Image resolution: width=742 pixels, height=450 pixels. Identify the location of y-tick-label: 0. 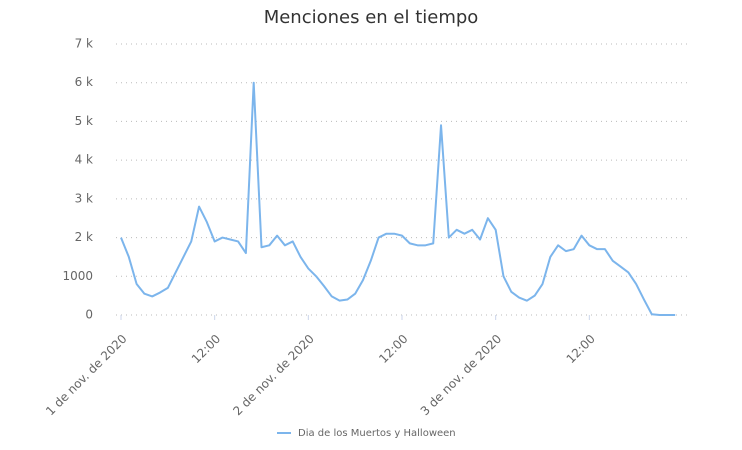
(89, 315).